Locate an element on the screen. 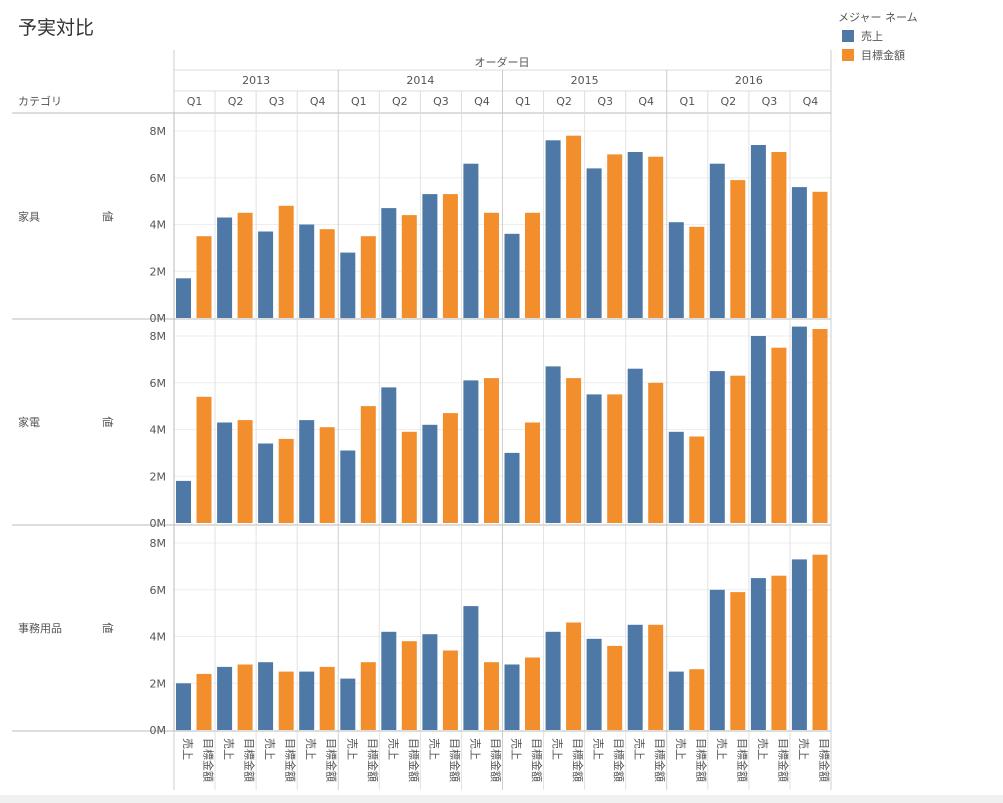 Image resolution: width=1003 pixels, height=803 pixels. y-tick-label: 8M is located at coordinates (158, 131).